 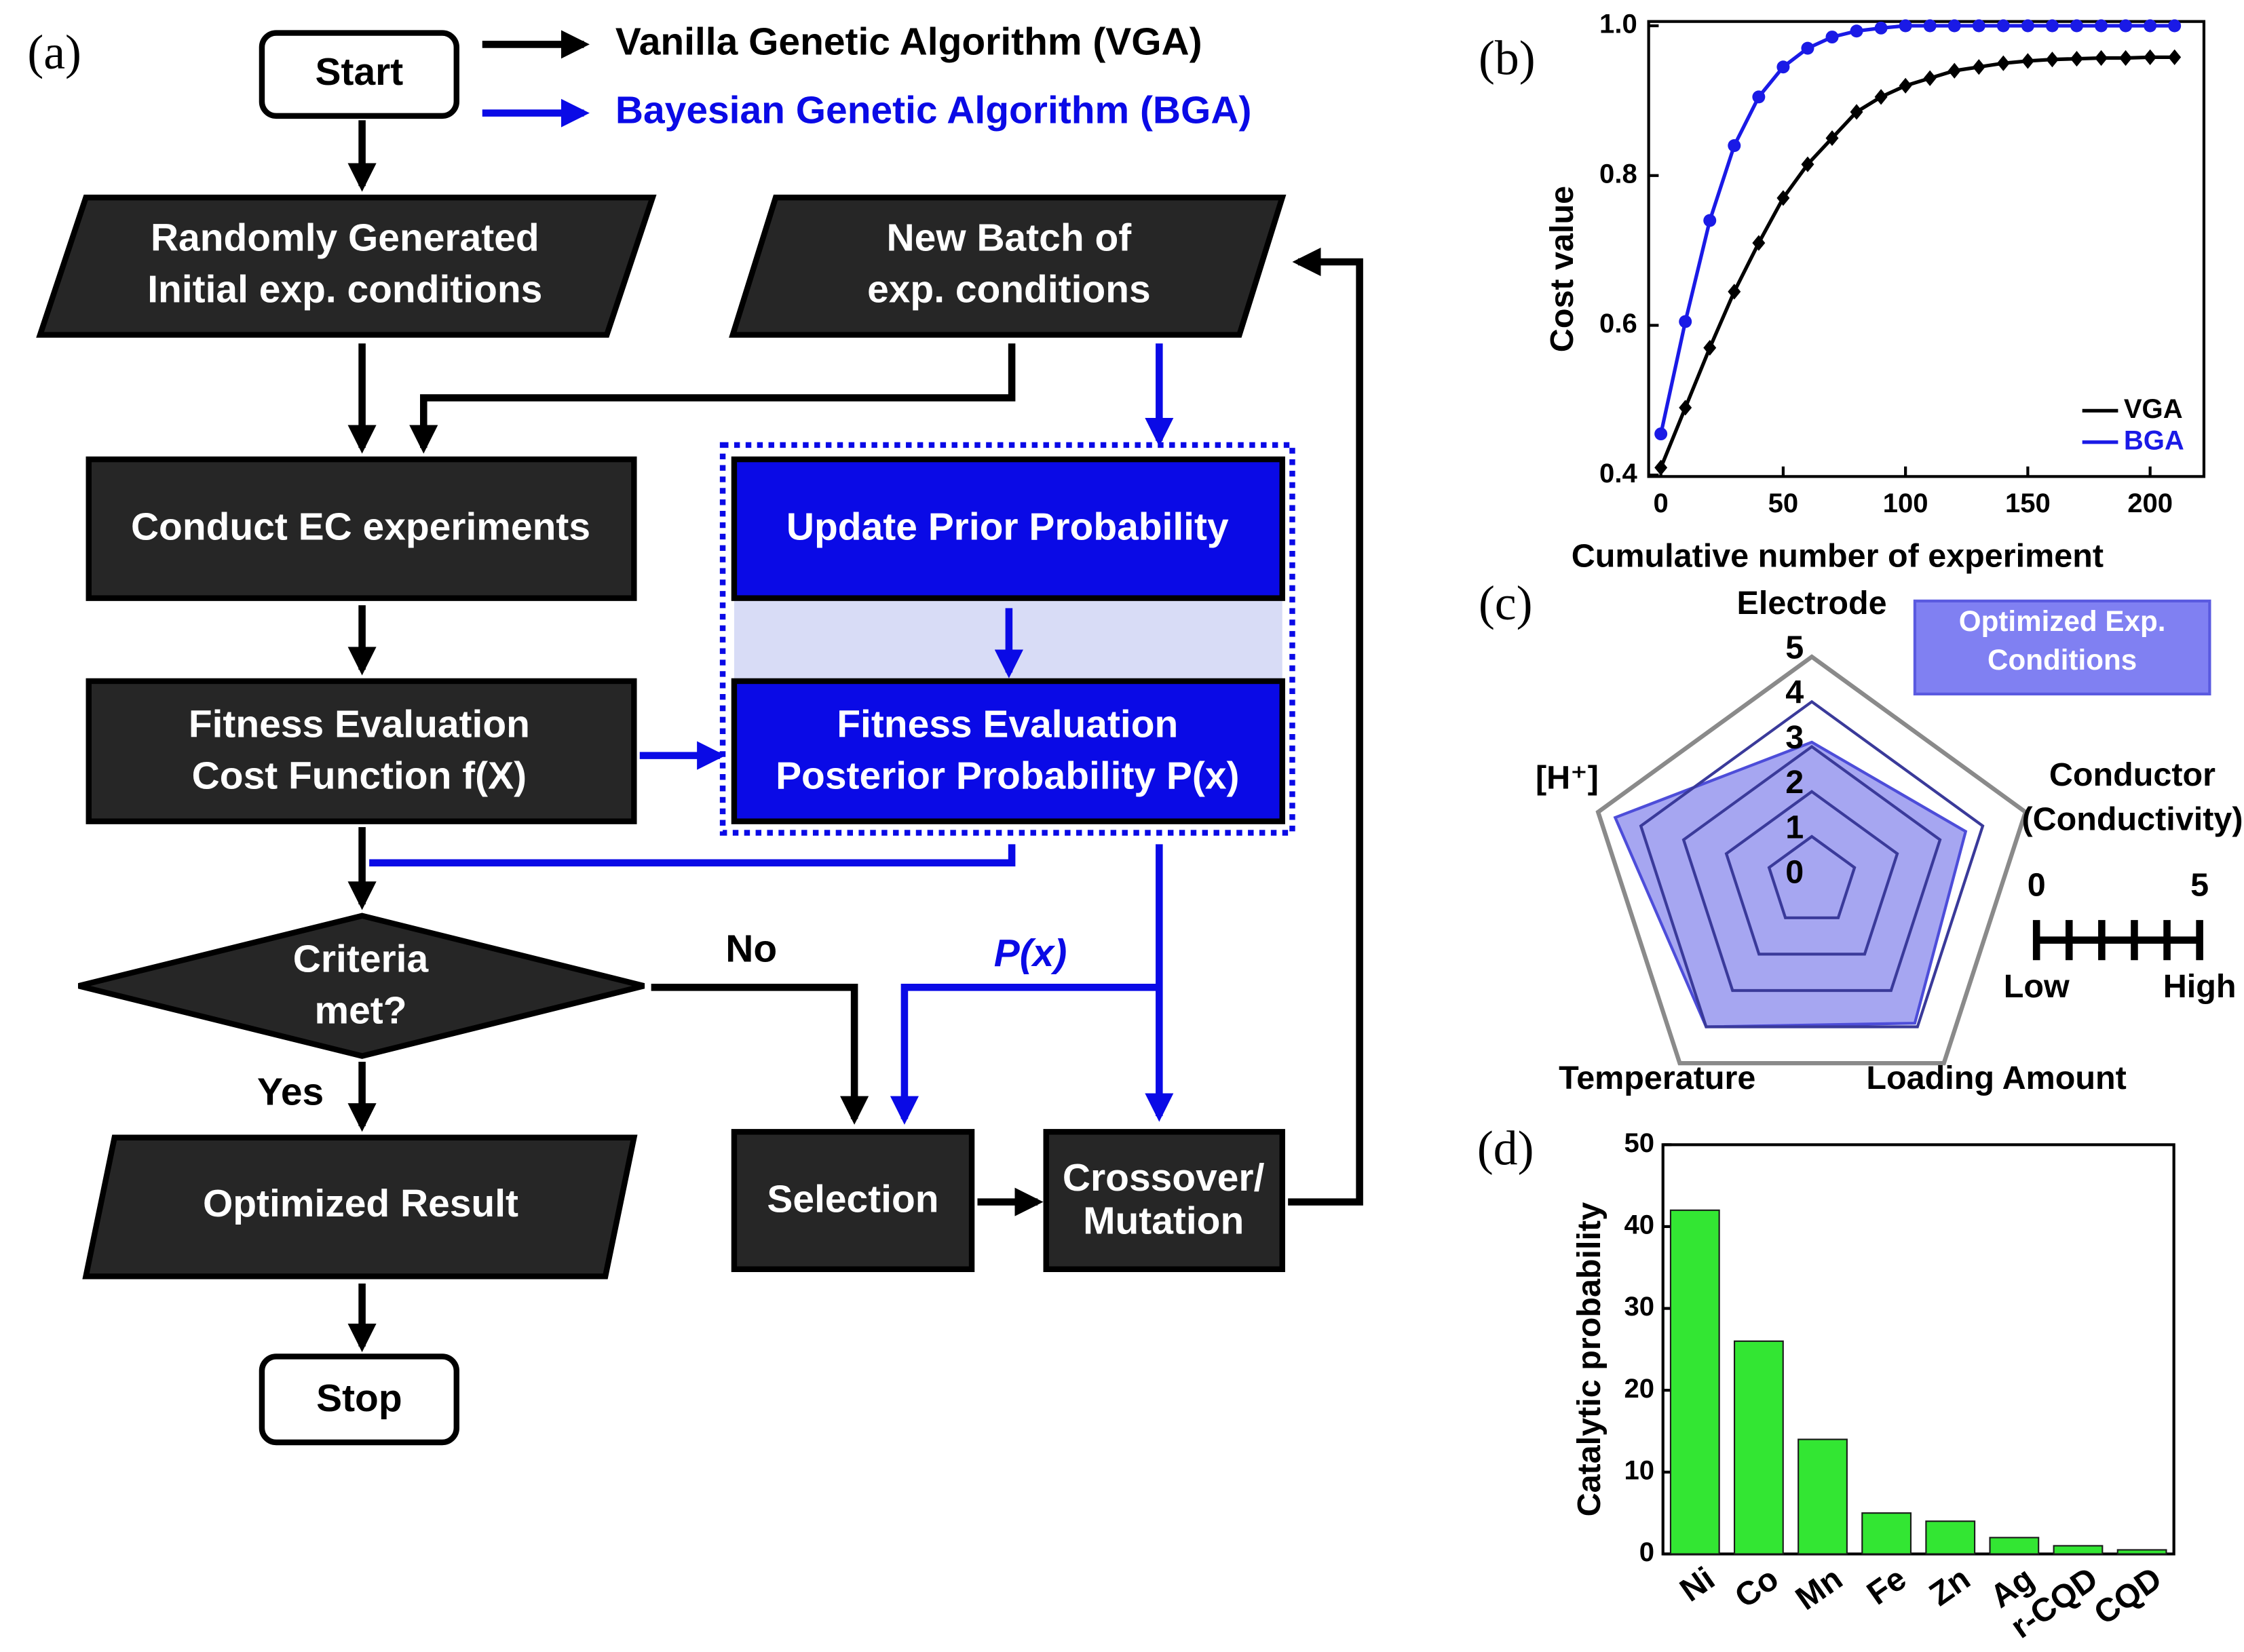 What do you see at coordinates (1618, 324) in the screenshot?
I see `y-tick-label: 0.6` at bounding box center [1618, 324].